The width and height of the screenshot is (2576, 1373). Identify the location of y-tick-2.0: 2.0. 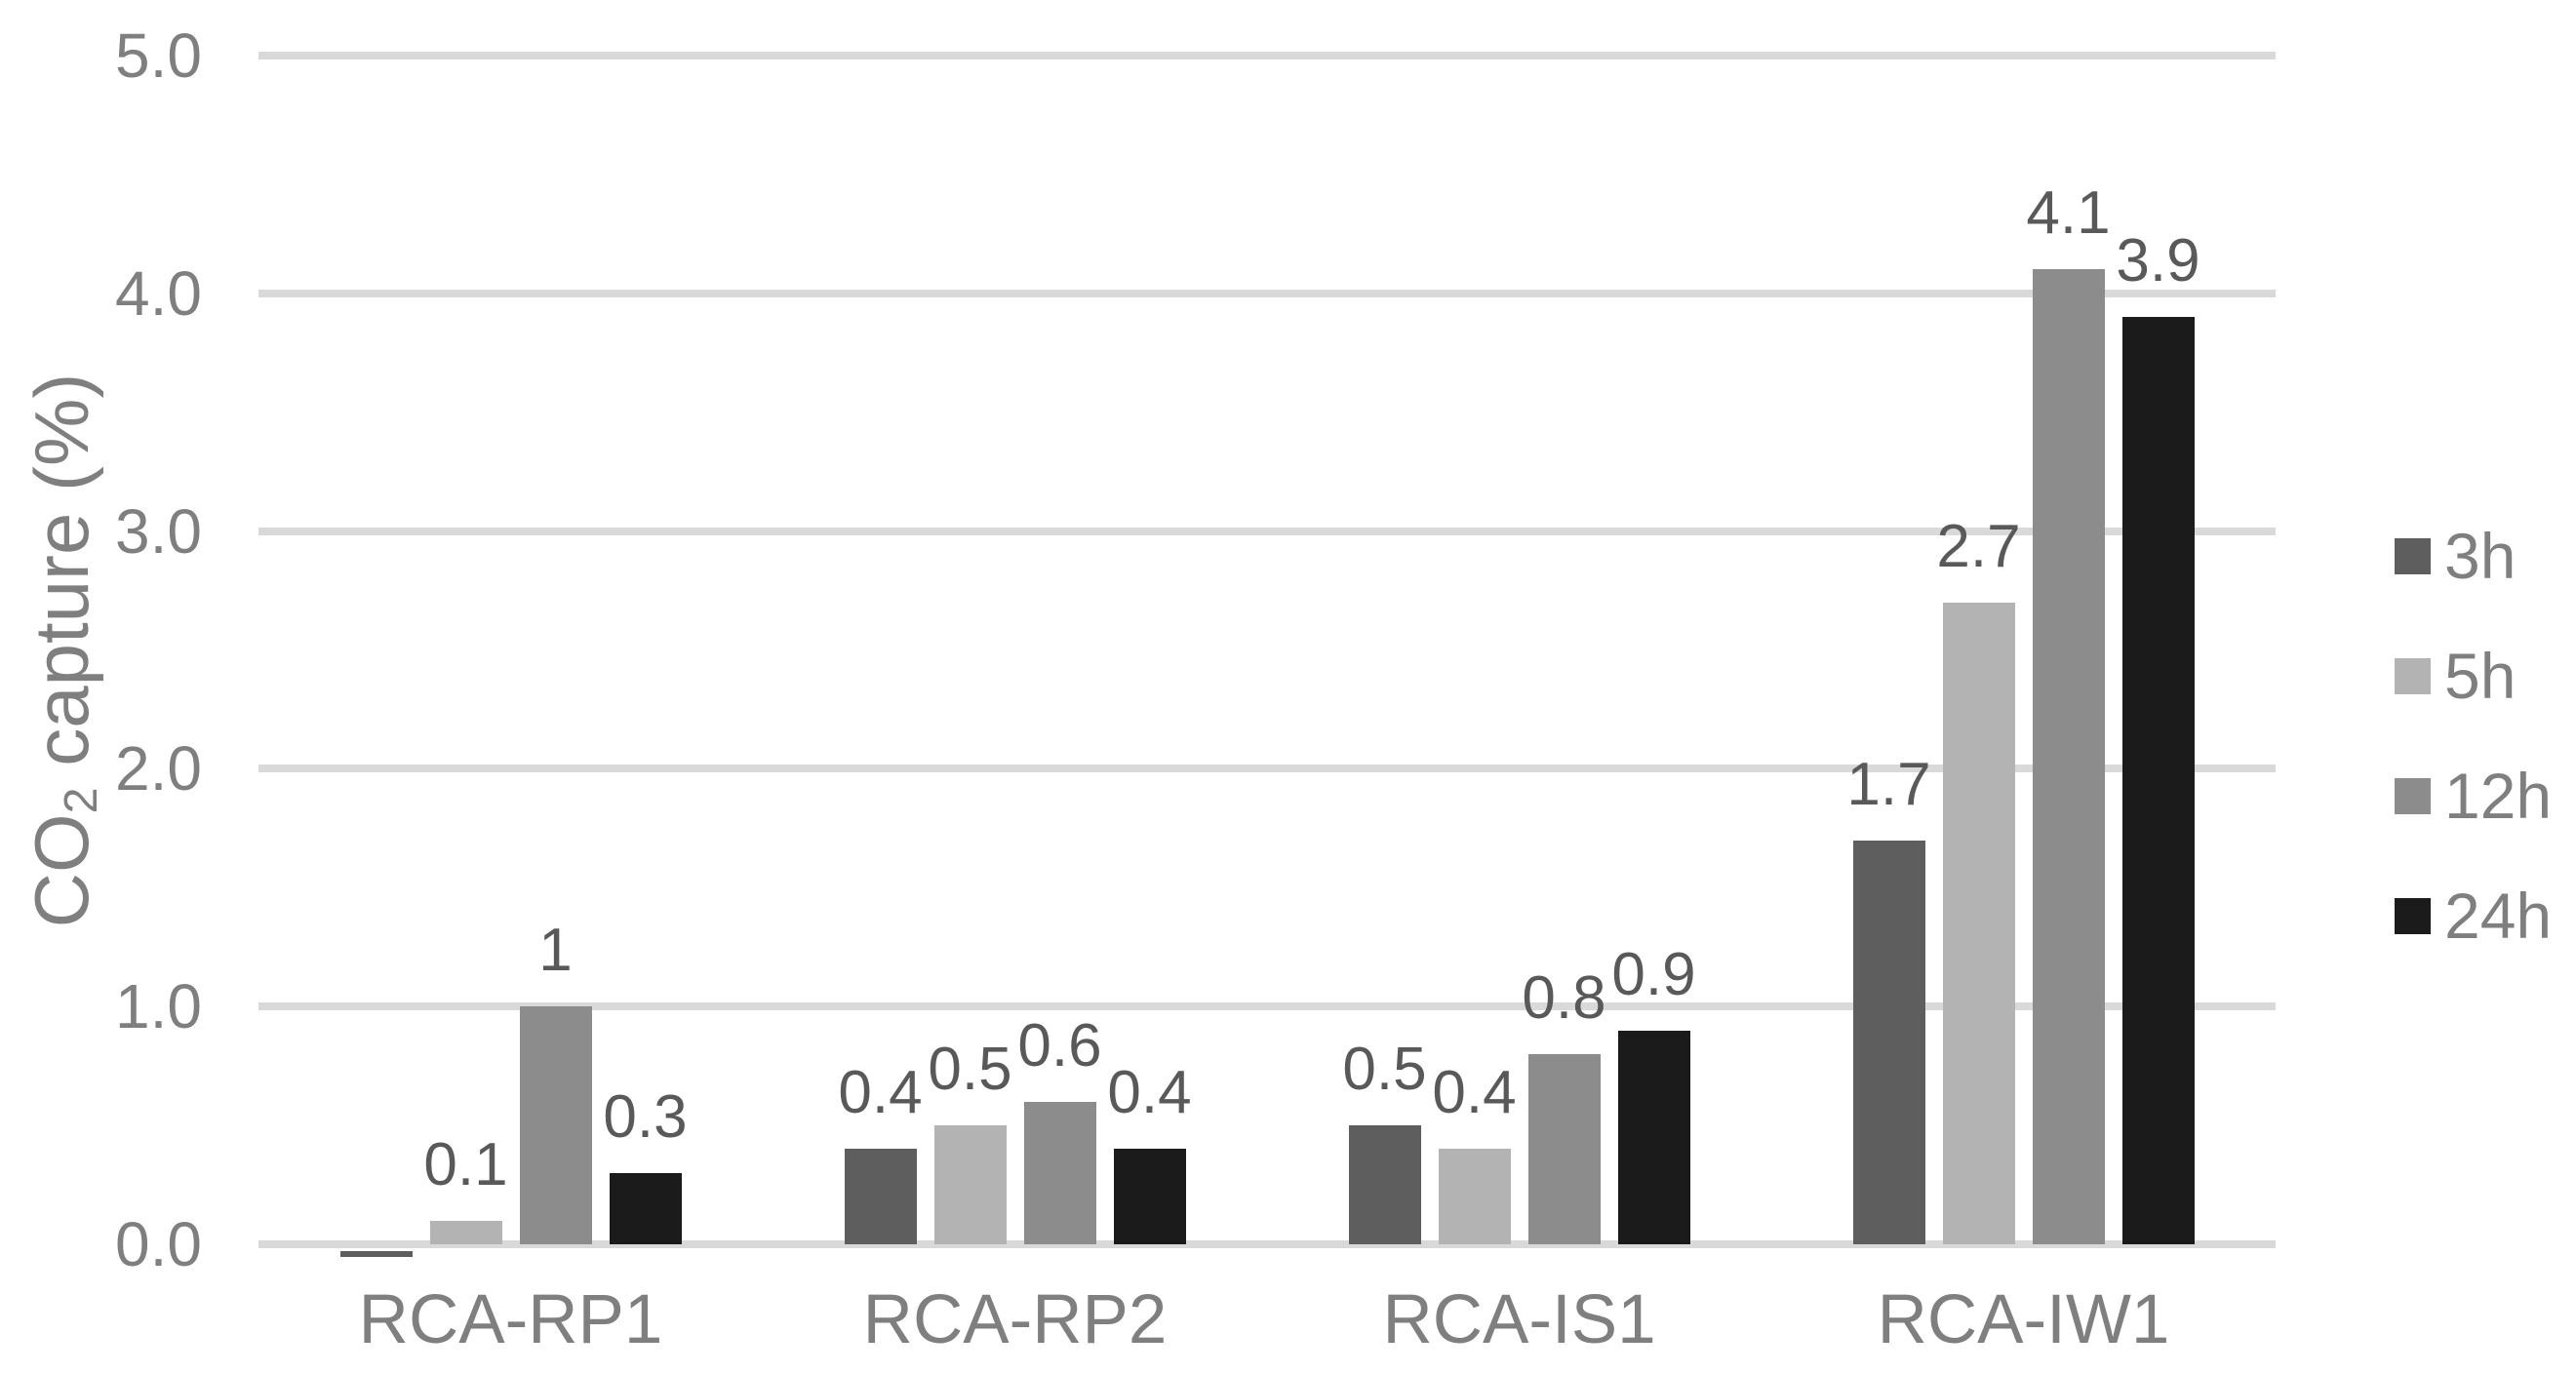
(158, 768).